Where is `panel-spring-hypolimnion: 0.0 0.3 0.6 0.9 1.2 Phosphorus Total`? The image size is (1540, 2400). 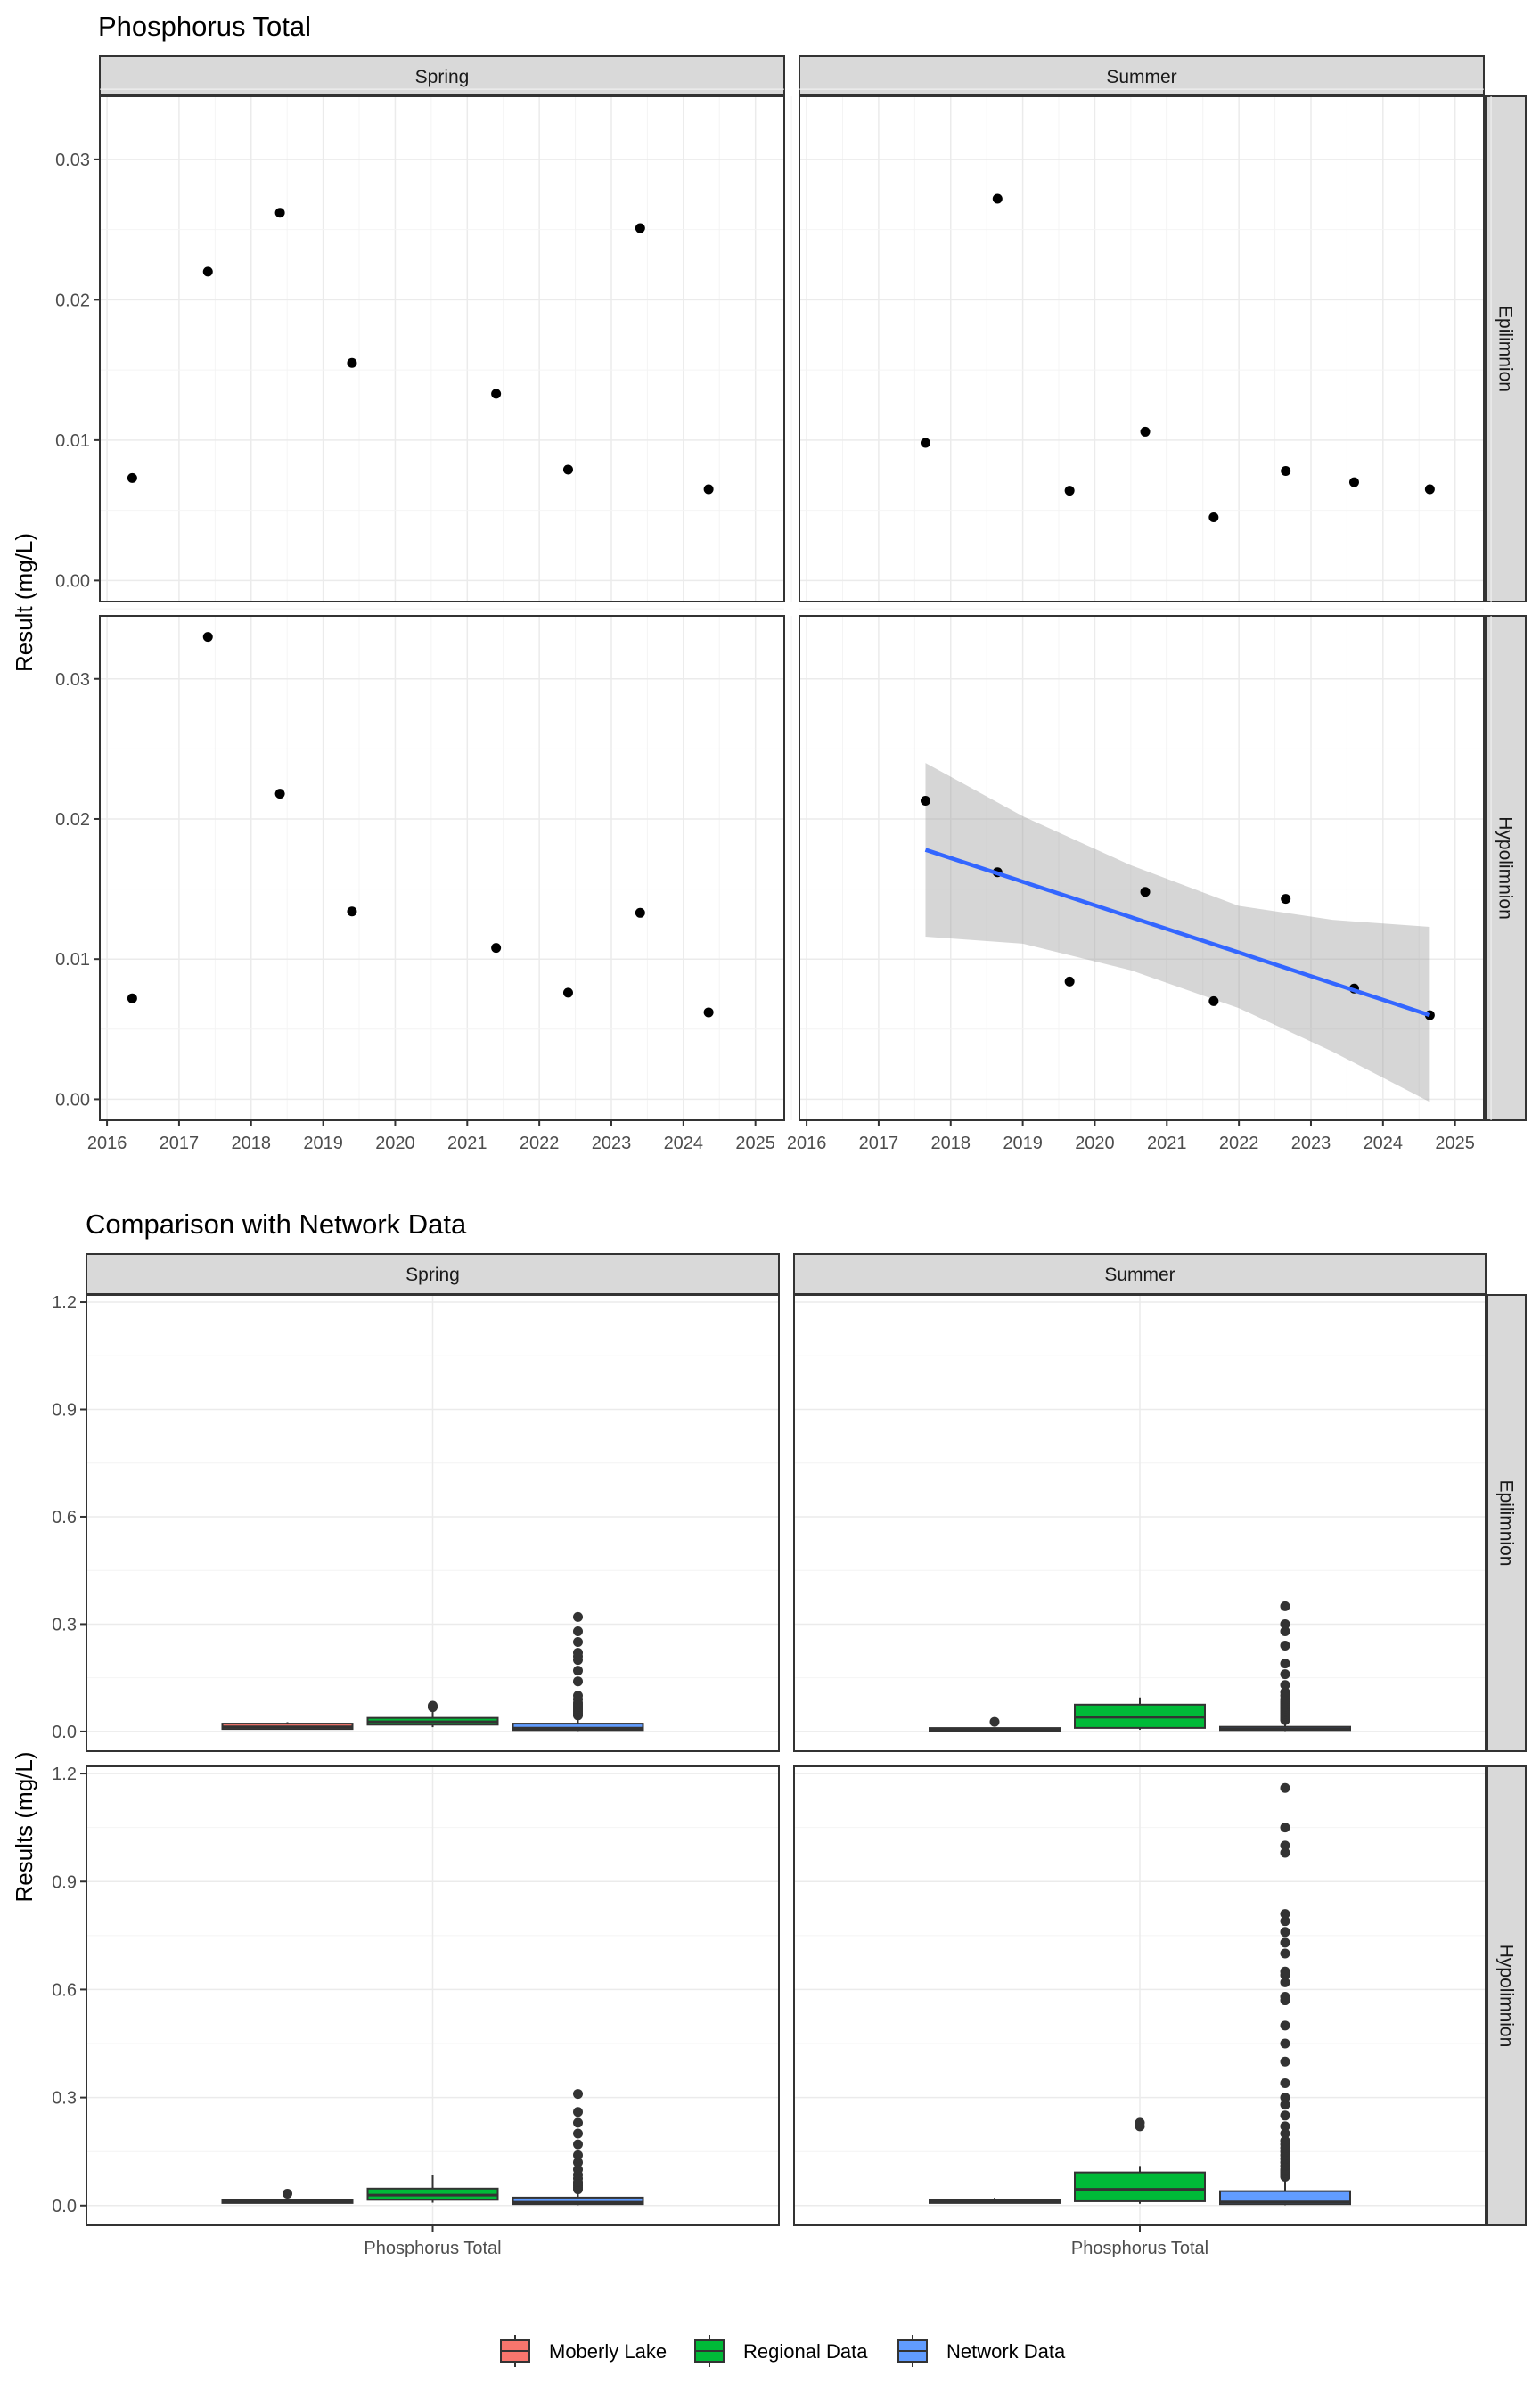
panel-spring-hypolimnion: 0.0 0.3 0.6 0.9 1.2 Phosphorus Total is located at coordinates (416, 2011).